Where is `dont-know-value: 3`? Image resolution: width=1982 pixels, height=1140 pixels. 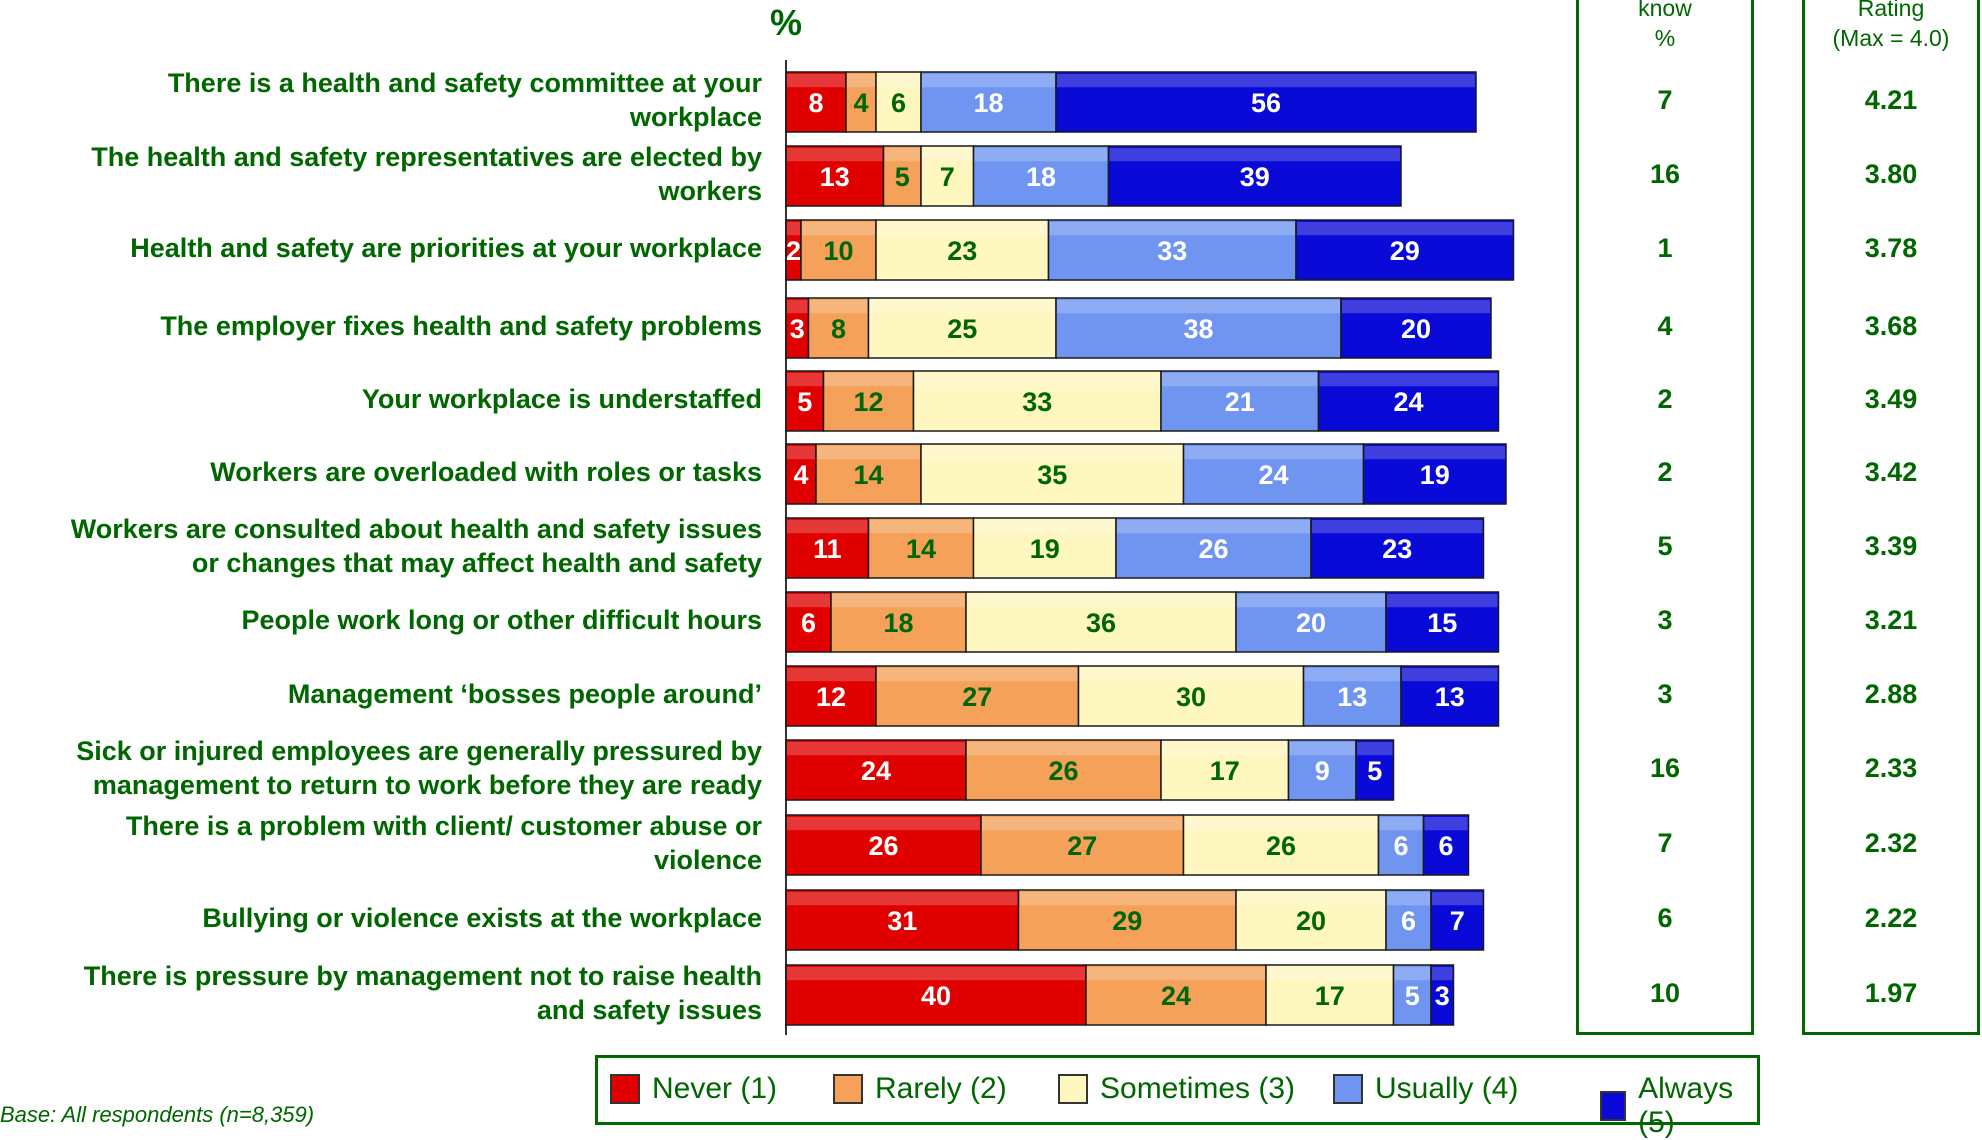
dont-know-value: 3 is located at coordinates (1665, 620).